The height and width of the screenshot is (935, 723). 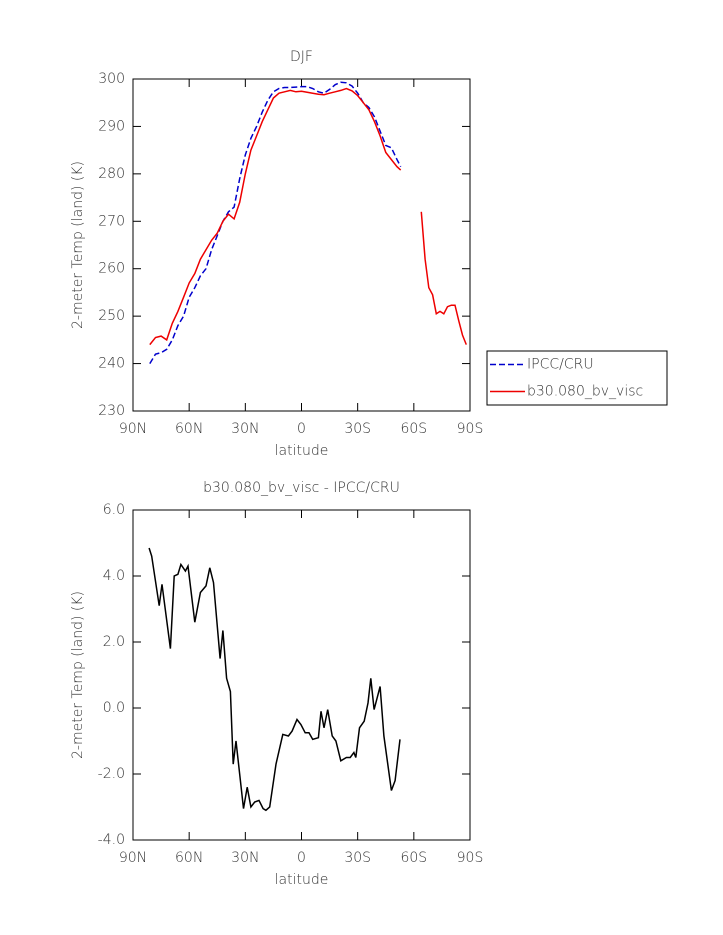 I want to click on y-tick-label: 290, so click(x=111, y=126).